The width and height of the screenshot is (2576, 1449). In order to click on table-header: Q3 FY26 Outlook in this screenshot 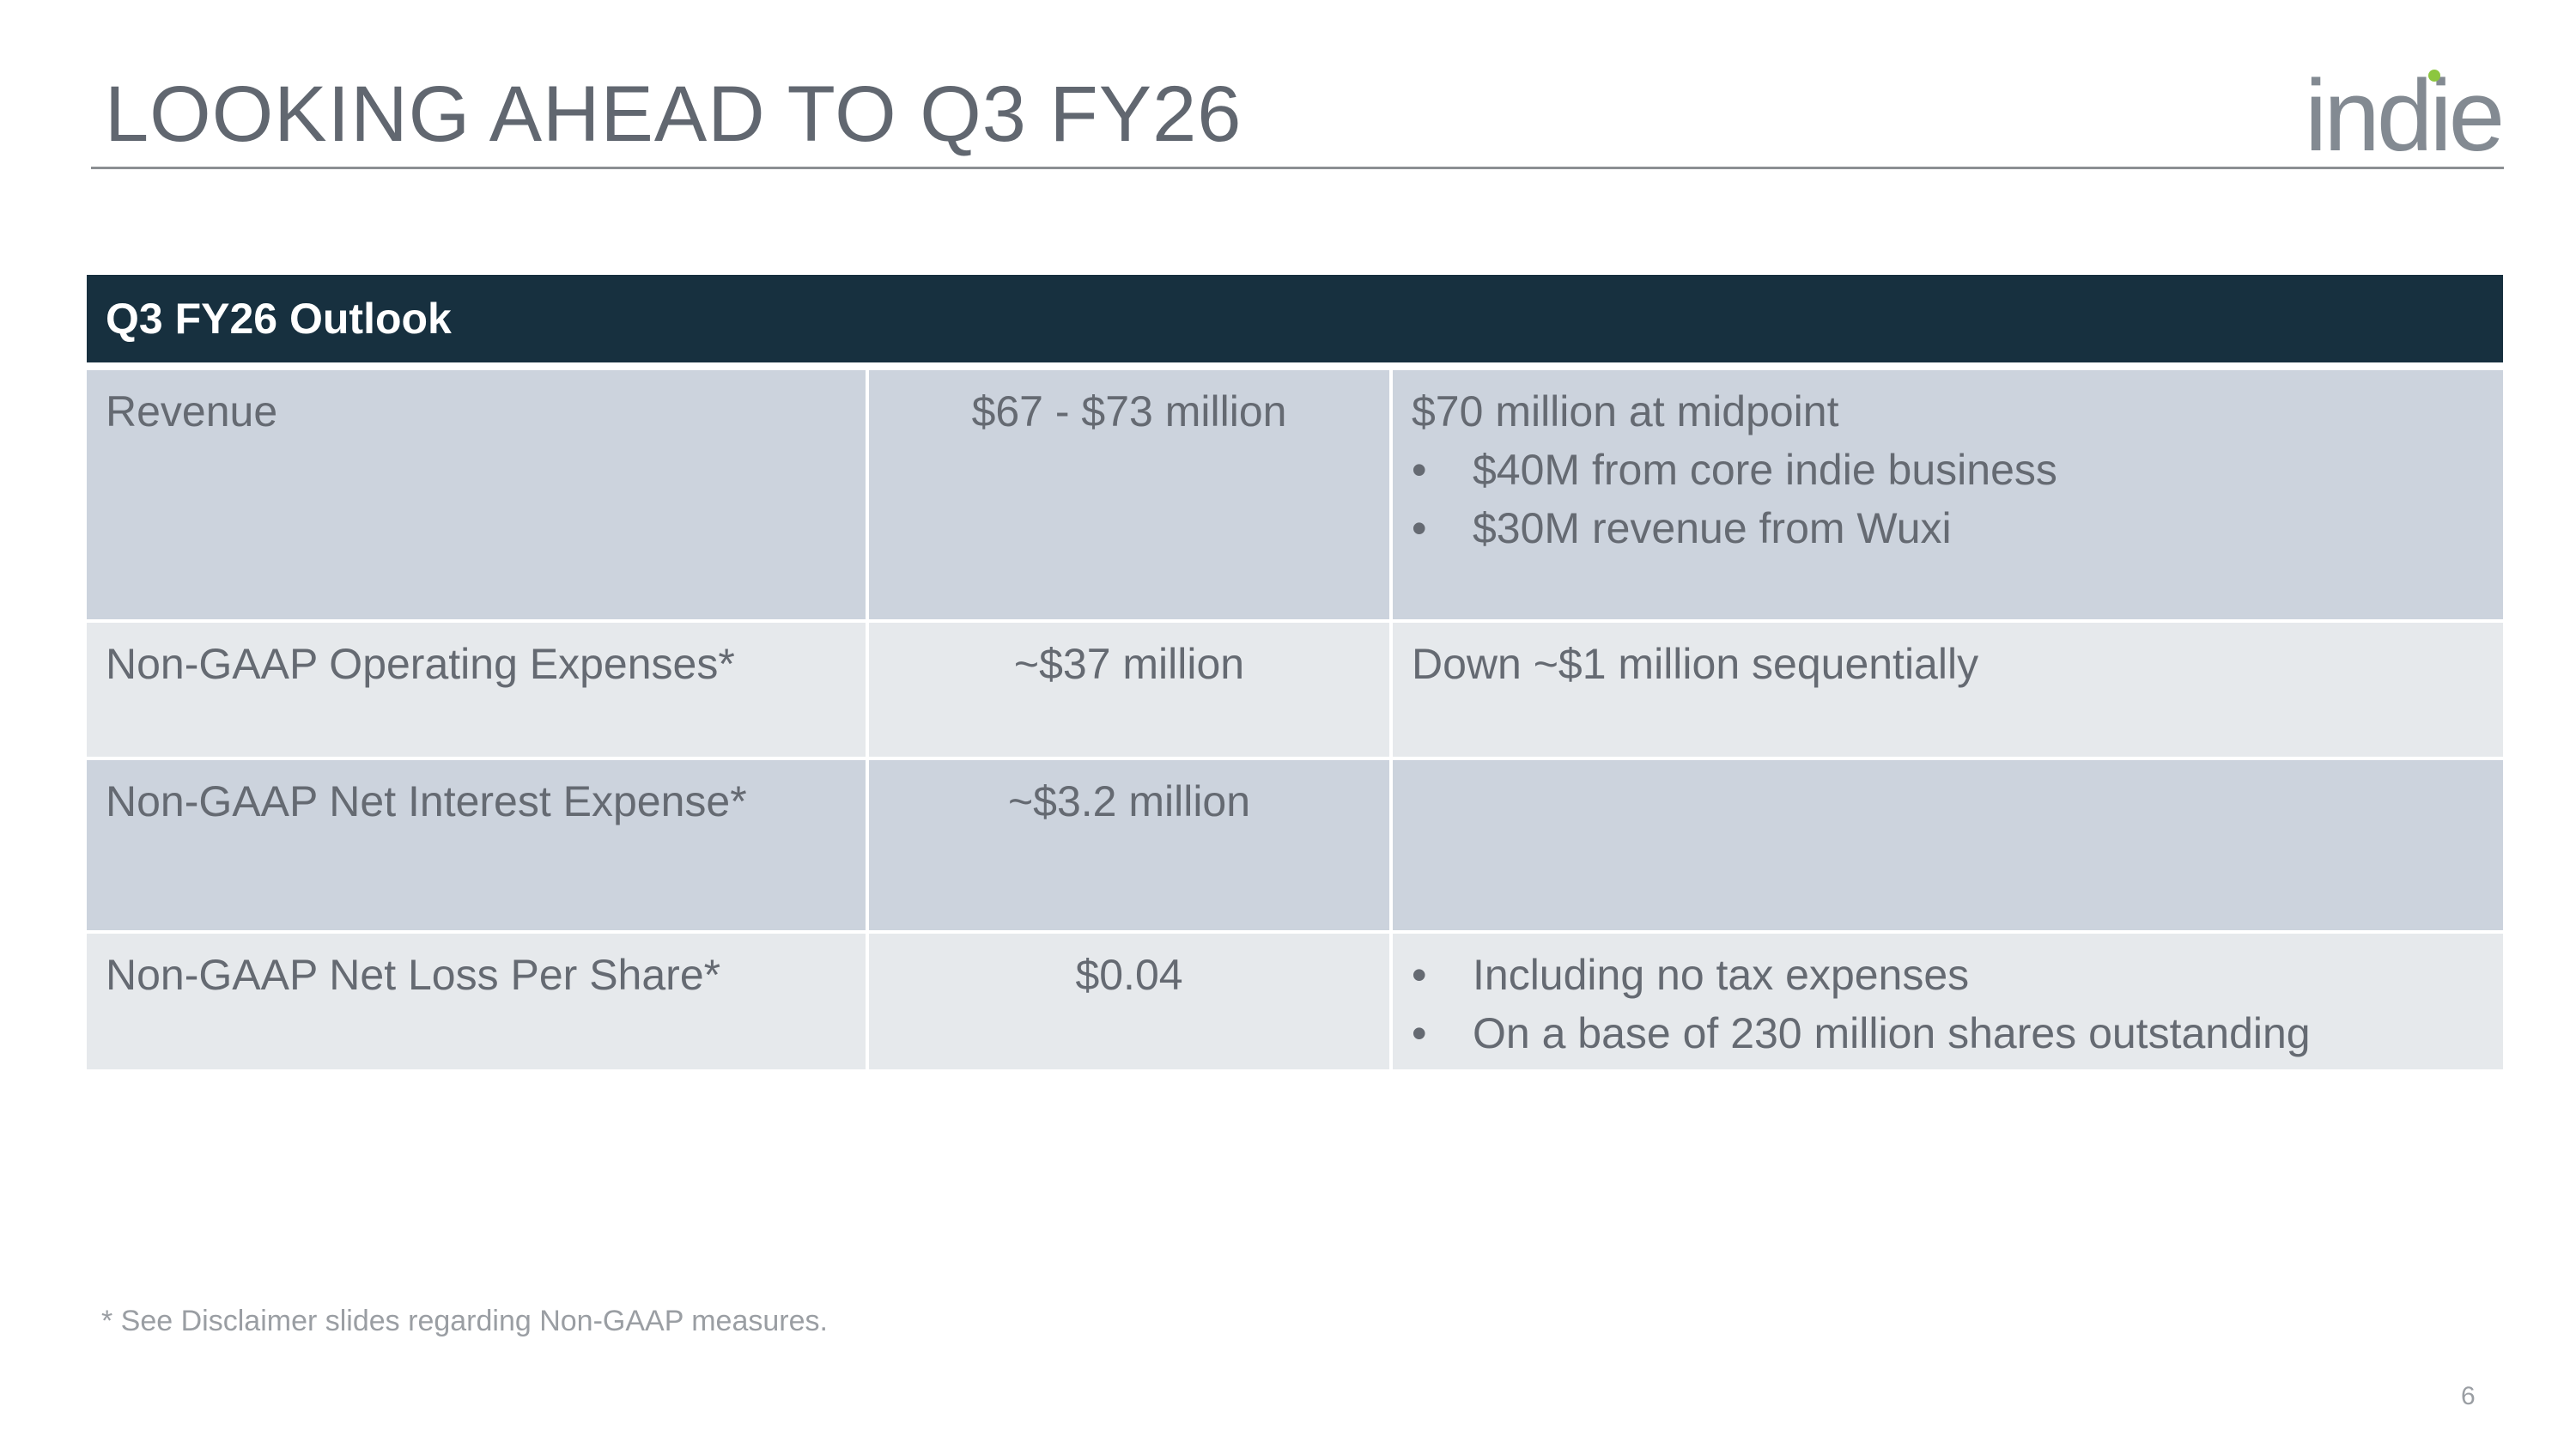, I will do `click(1295, 318)`.